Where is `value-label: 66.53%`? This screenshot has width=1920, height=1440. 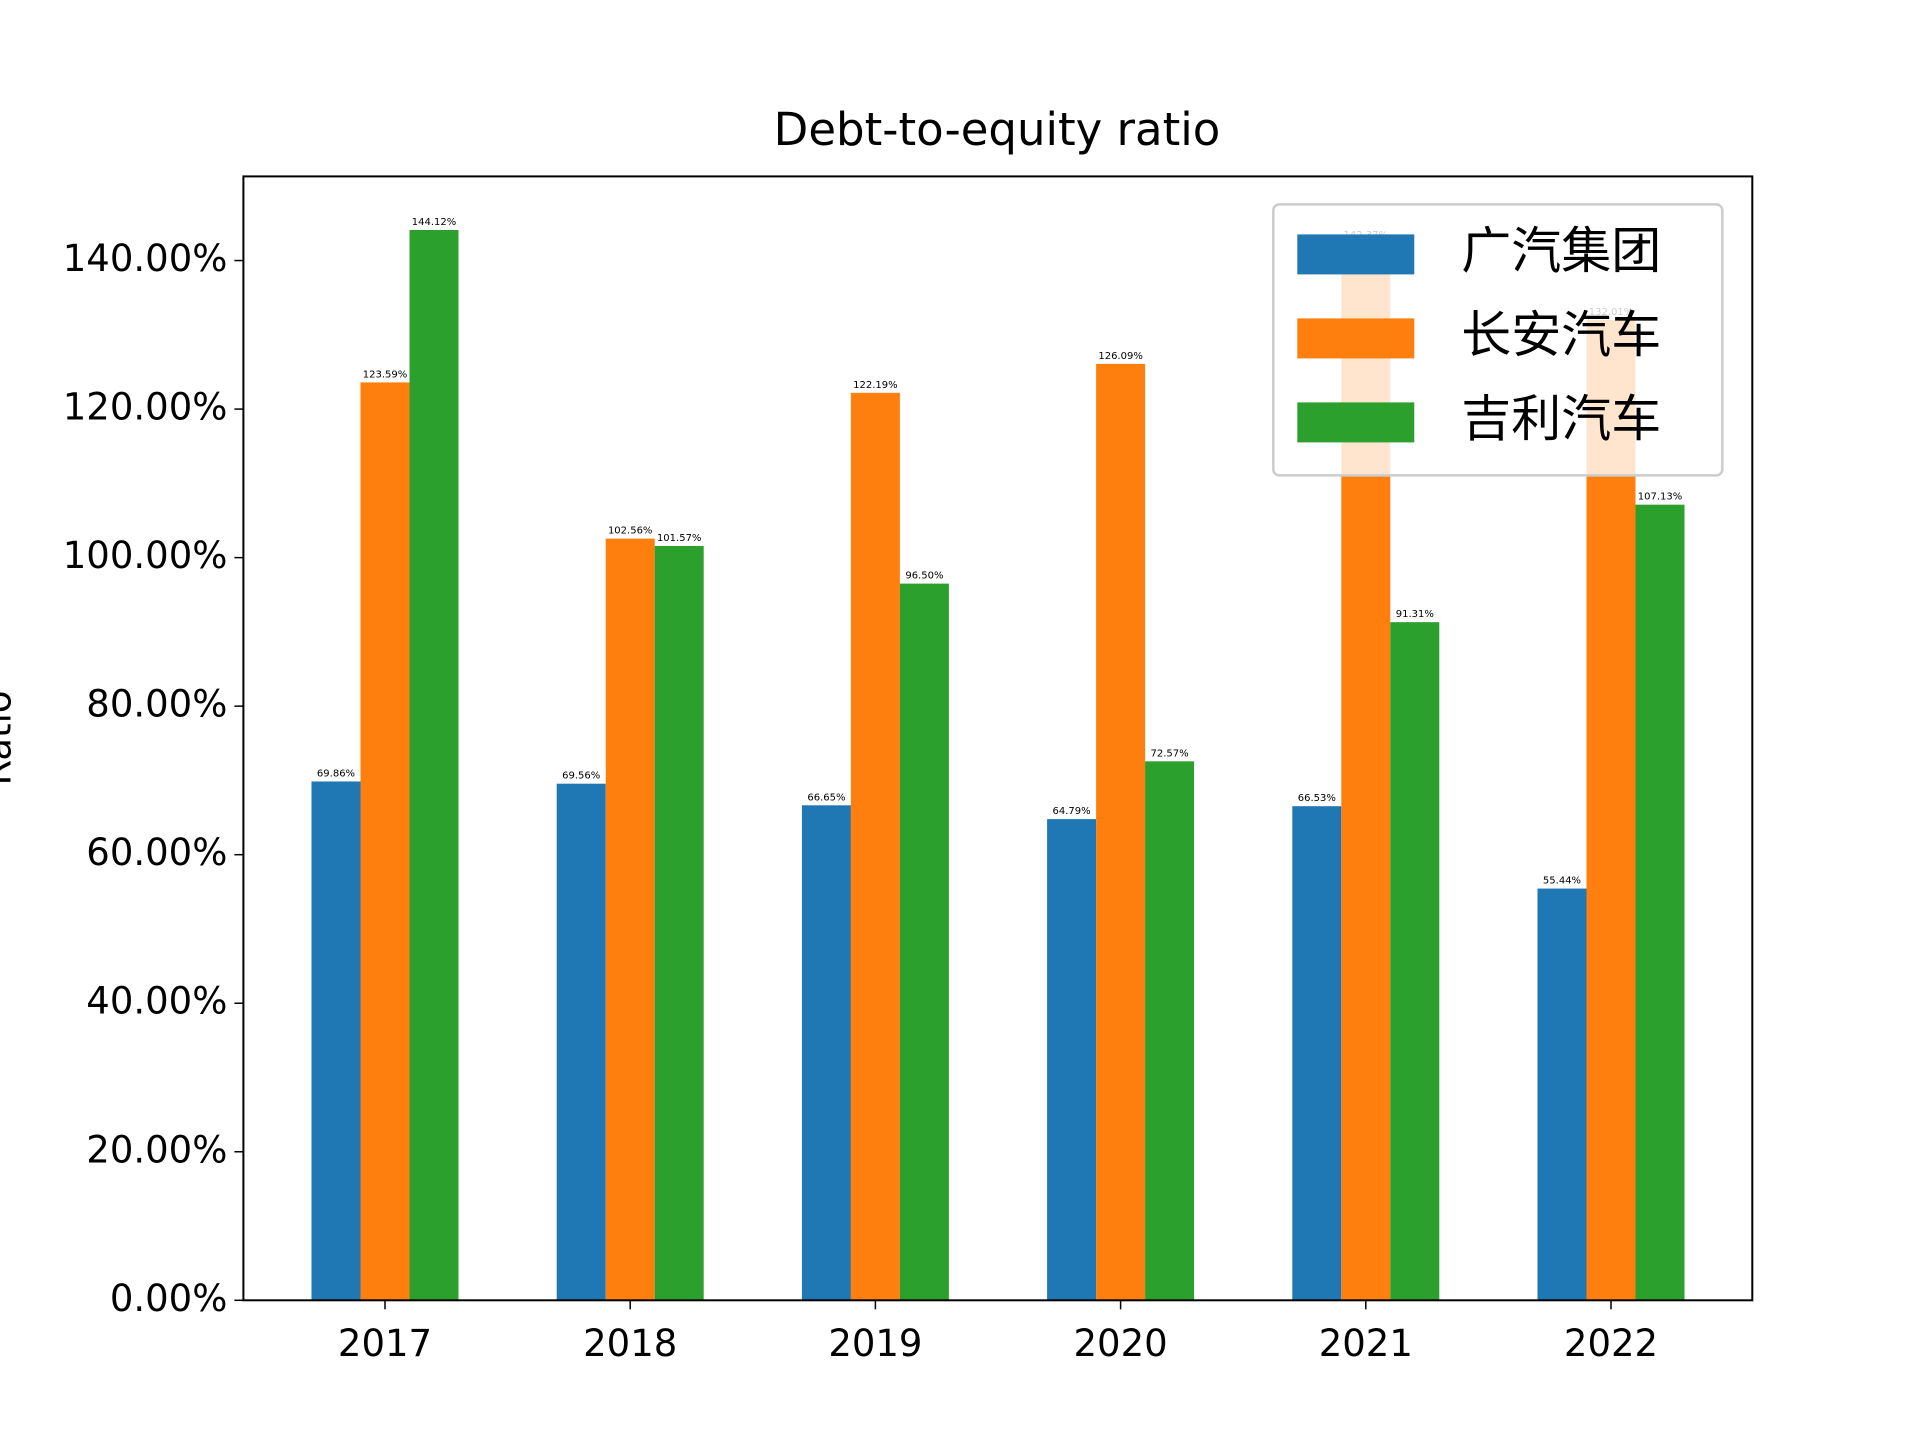 value-label: 66.53% is located at coordinates (1317, 798).